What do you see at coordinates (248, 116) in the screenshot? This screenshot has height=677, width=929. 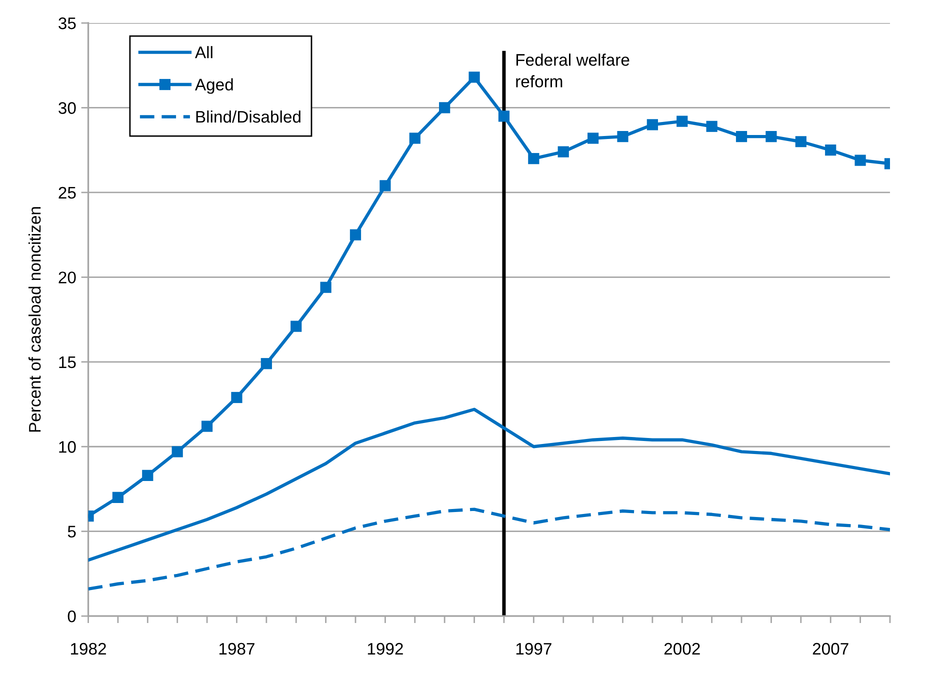 I see `legend-label: Blind/Disabled` at bounding box center [248, 116].